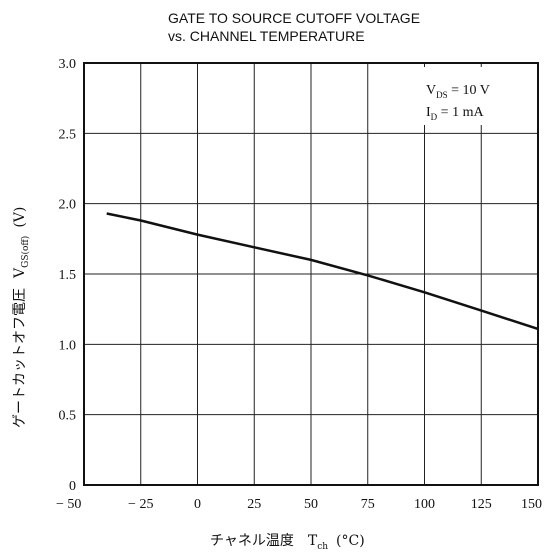 The width and height of the screenshot is (555, 555). What do you see at coordinates (424, 504) in the screenshot?
I see `x-tick-label: 100` at bounding box center [424, 504].